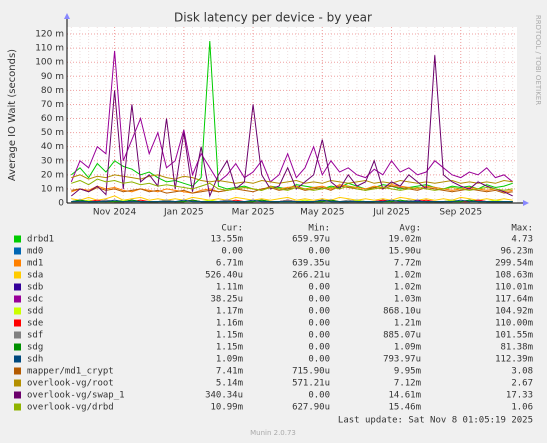  What do you see at coordinates (514, 312) in the screenshot?
I see `legend-stat: 104.92m` at bounding box center [514, 312].